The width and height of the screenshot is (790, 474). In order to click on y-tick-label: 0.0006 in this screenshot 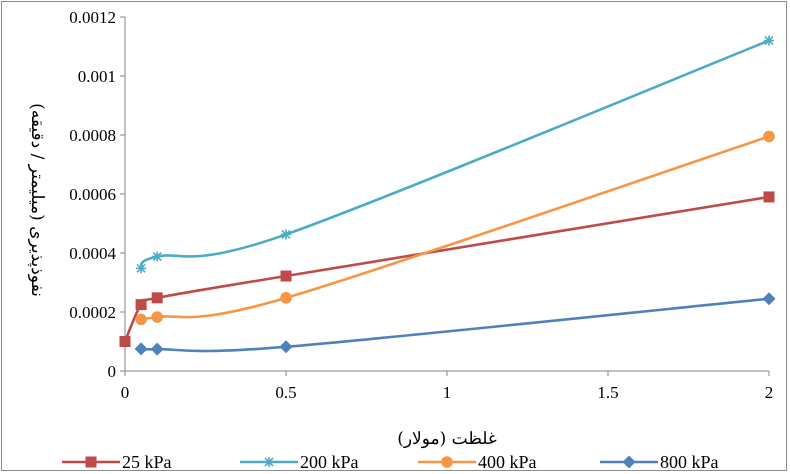, I will do `click(92, 194)`.